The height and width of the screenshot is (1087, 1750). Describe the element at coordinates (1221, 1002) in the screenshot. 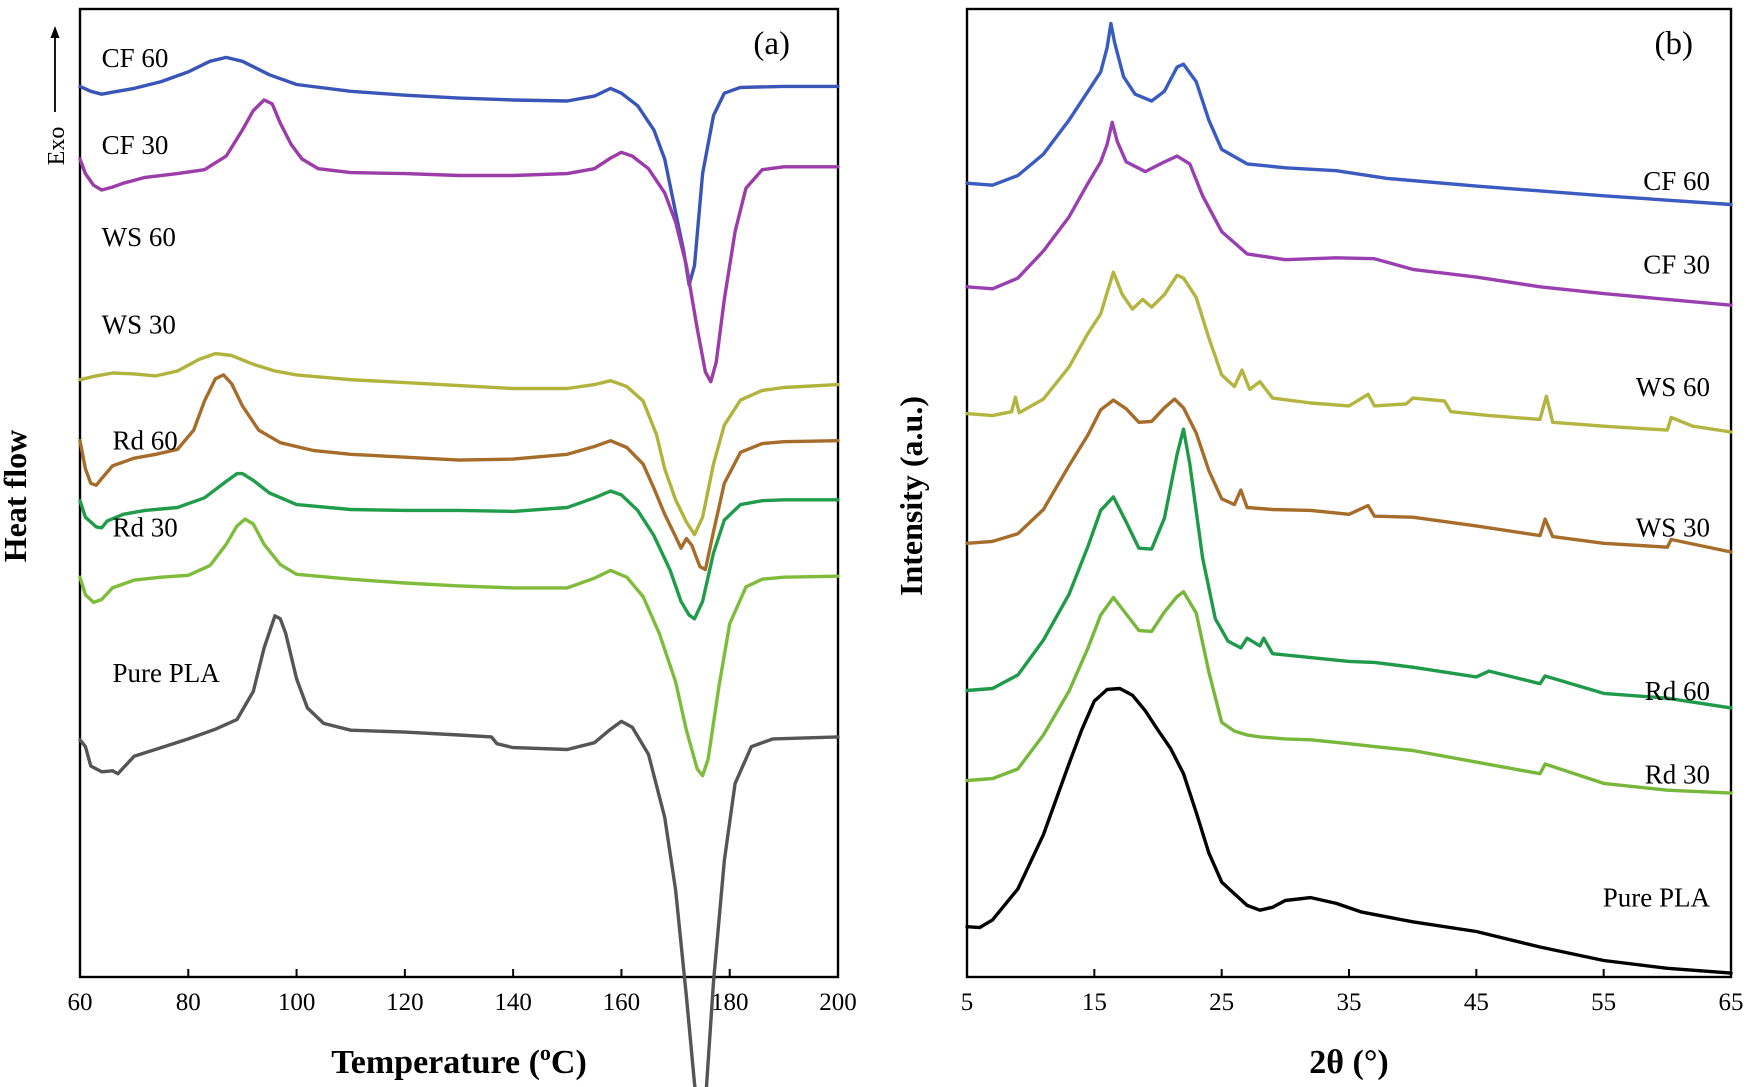

I see `x-tick-label: 25` at that location.